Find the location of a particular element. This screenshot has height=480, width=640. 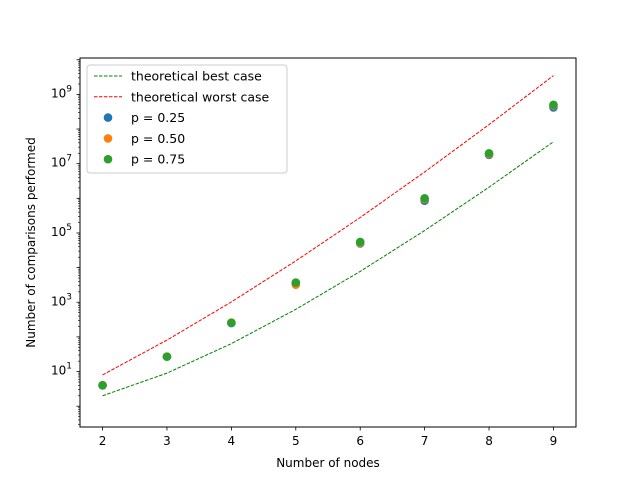

y-tick-label: 10⁷ is located at coordinates (61, 162).